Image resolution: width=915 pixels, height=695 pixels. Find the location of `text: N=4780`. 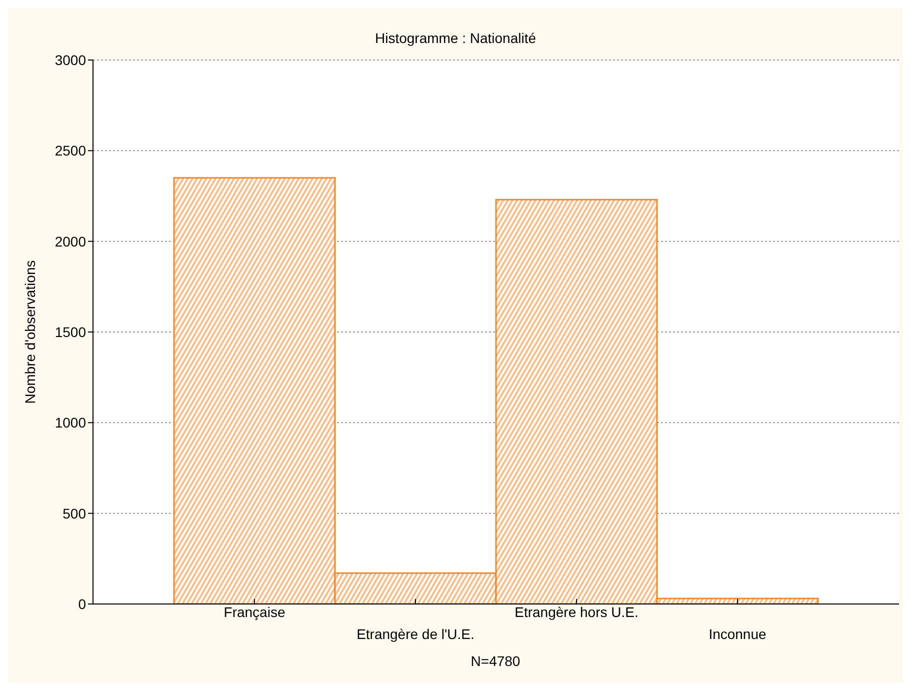

text: N=4780 is located at coordinates (496, 661).